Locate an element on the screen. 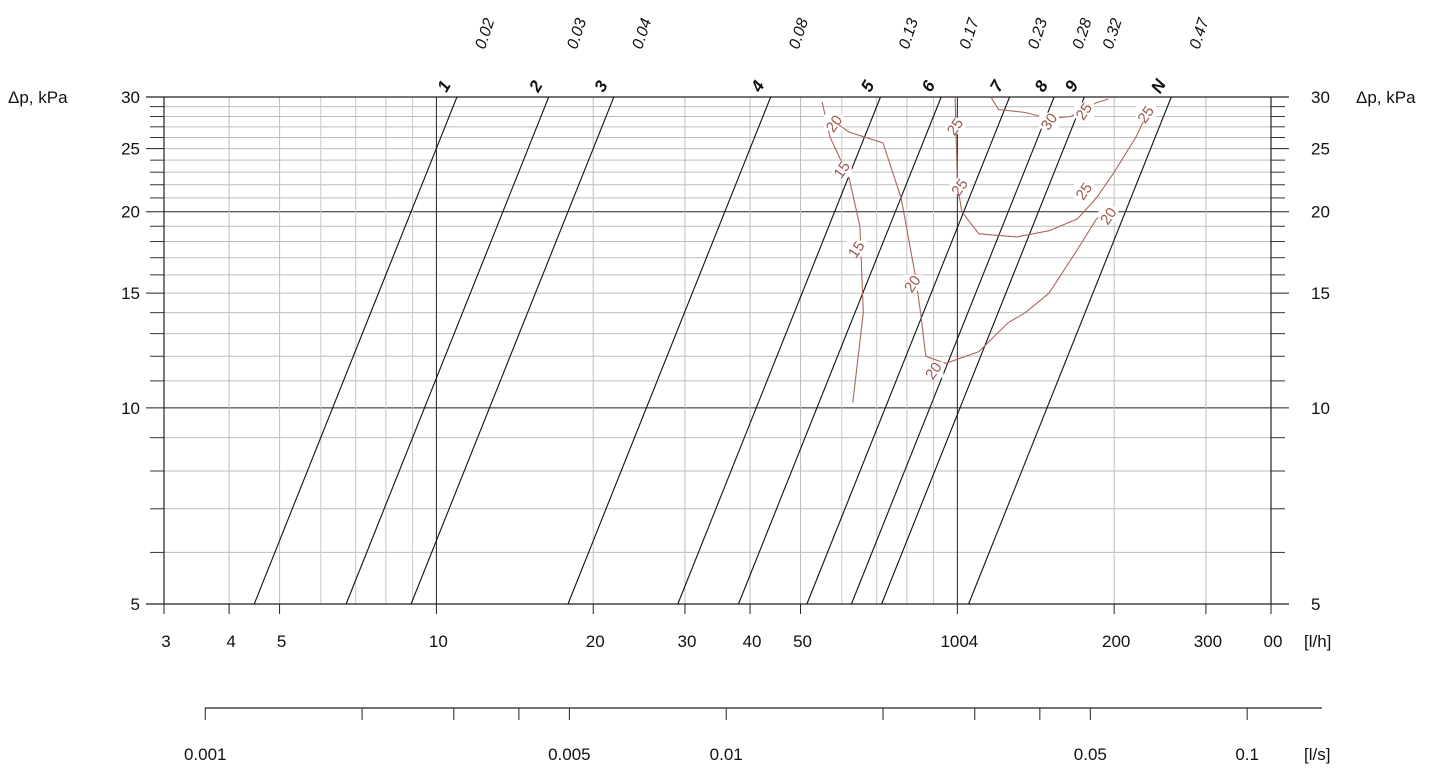  y-tick-label-right: 20 is located at coordinates (1320, 212).